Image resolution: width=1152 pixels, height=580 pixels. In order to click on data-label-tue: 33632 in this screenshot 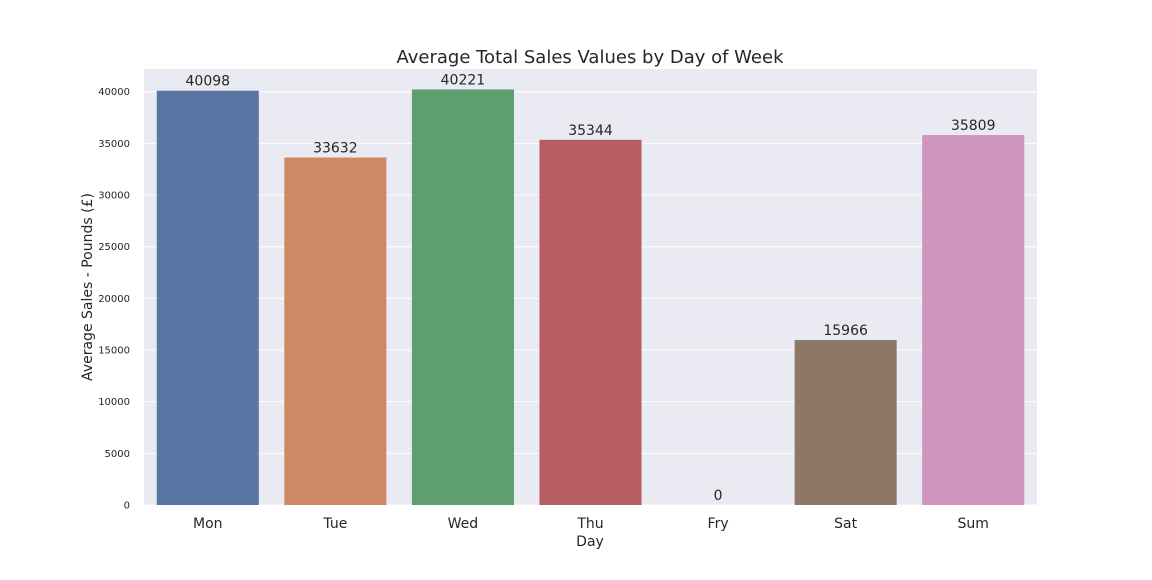, I will do `click(335, 149)`.